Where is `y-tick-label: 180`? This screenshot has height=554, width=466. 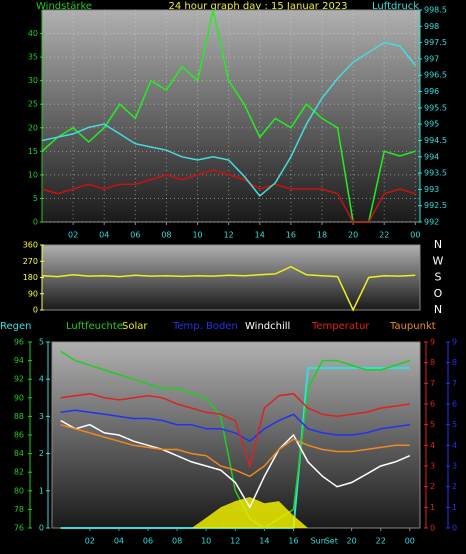
y-tick-label: 180 is located at coordinates (30, 277).